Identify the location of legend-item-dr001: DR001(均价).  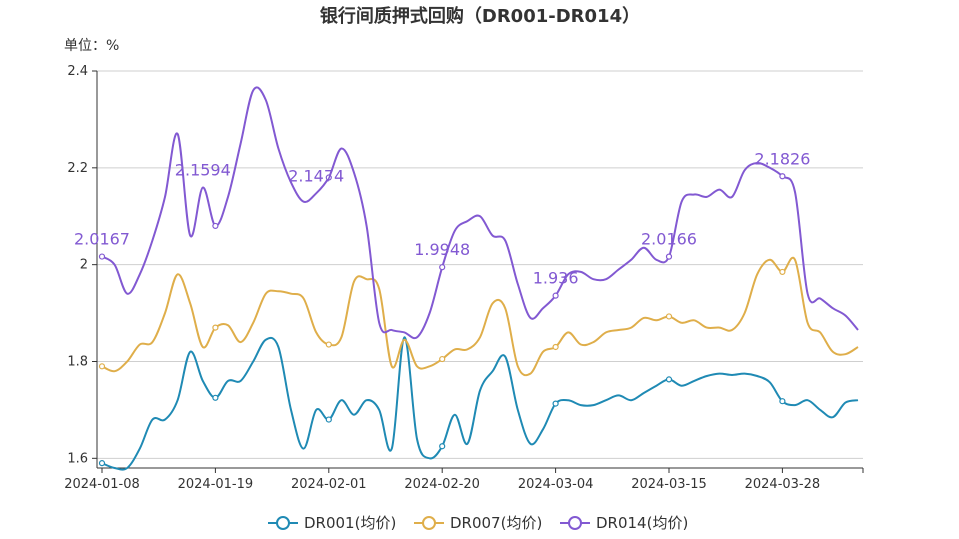
(332, 523).